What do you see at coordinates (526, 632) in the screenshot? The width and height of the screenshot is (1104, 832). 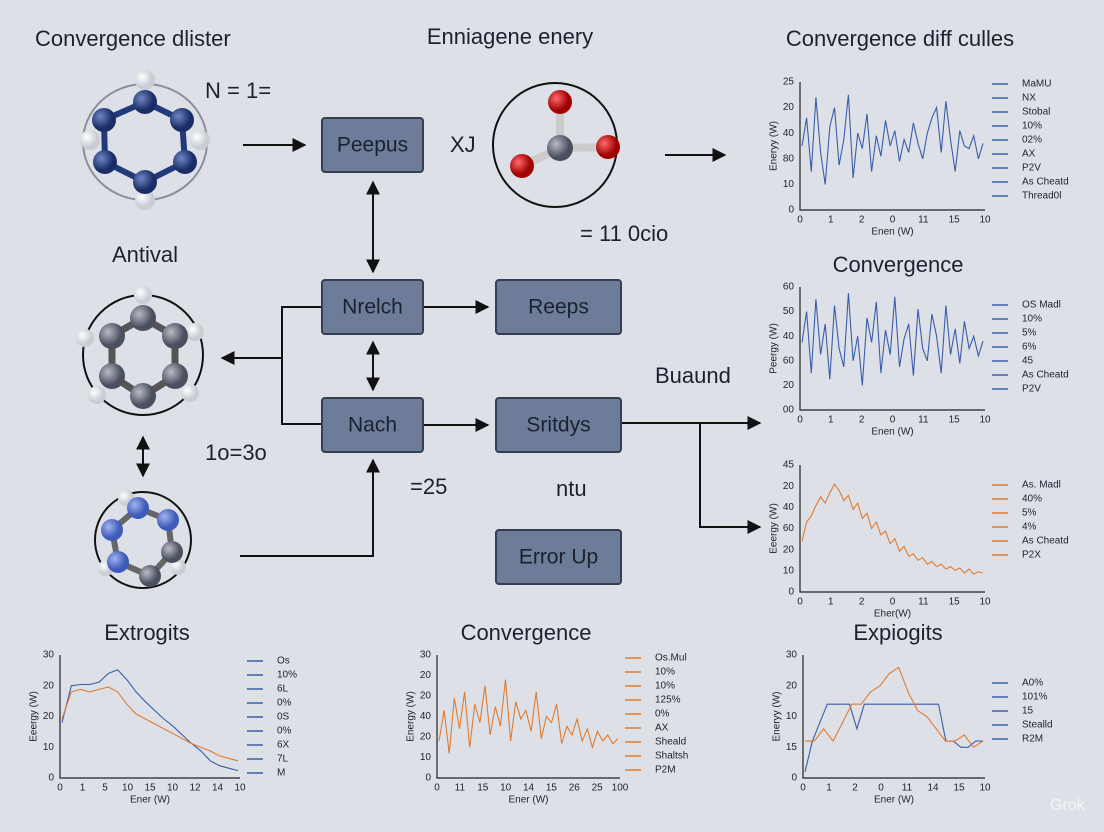 I see `chart-title: Convergence` at bounding box center [526, 632].